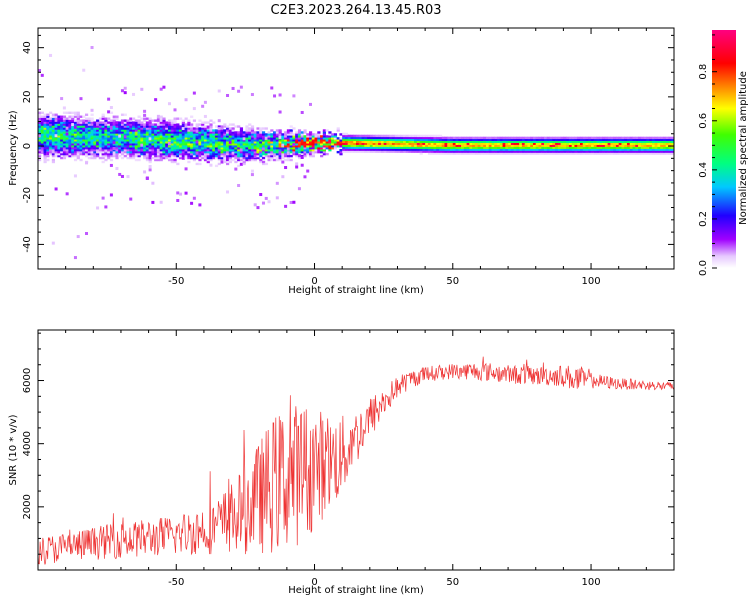 Image resolution: width=750 pixels, height=600 pixels. What do you see at coordinates (356, 590) in the screenshot?
I see `snr-xlabel: Height of straight line (km)` at bounding box center [356, 590].